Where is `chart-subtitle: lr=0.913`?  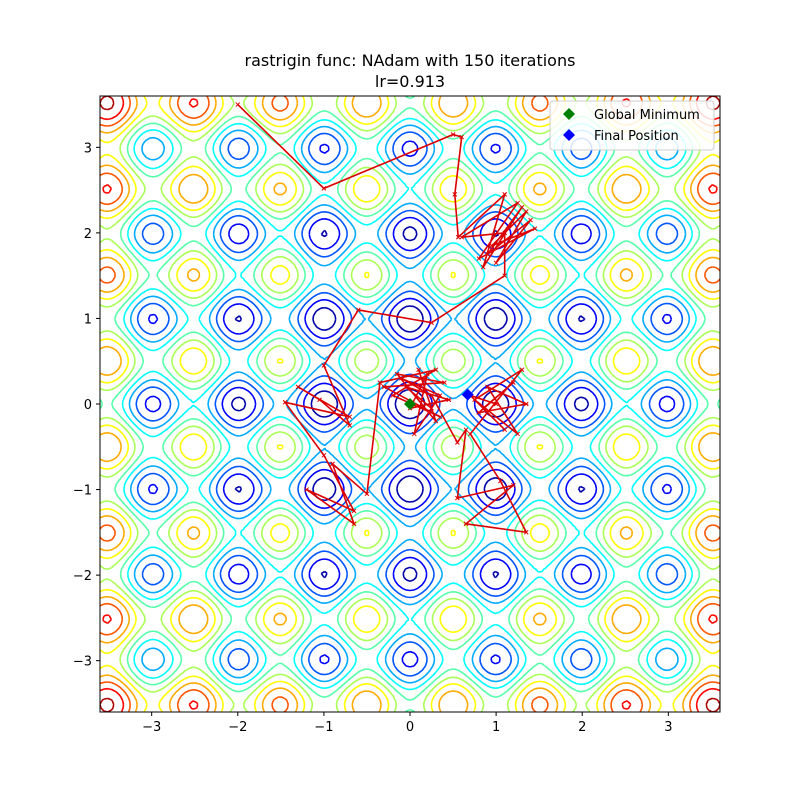
chart-subtitle: lr=0.913 is located at coordinates (410, 81).